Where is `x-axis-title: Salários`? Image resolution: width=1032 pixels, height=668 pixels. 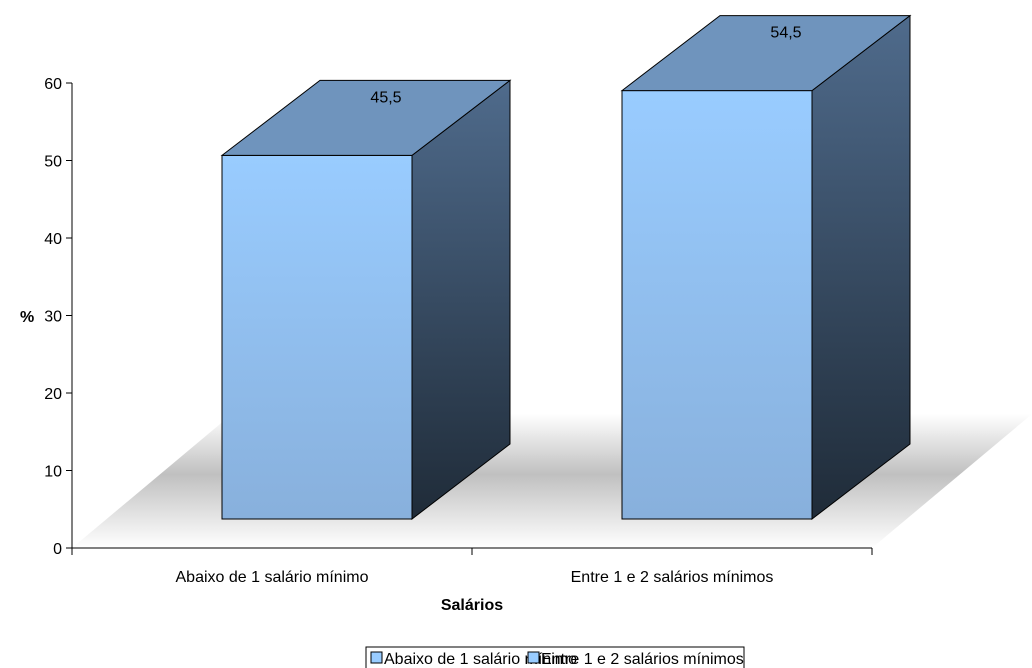
x-axis-title: Salários is located at coordinates (472, 605).